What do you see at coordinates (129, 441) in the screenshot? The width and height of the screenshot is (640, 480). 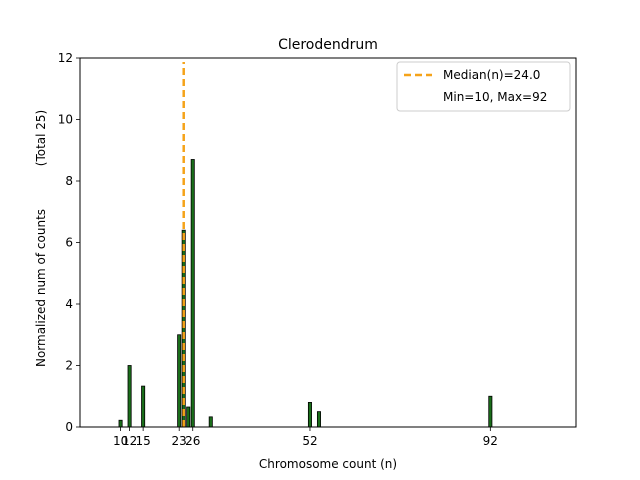 I see `x-tick-label: 12` at bounding box center [129, 441].